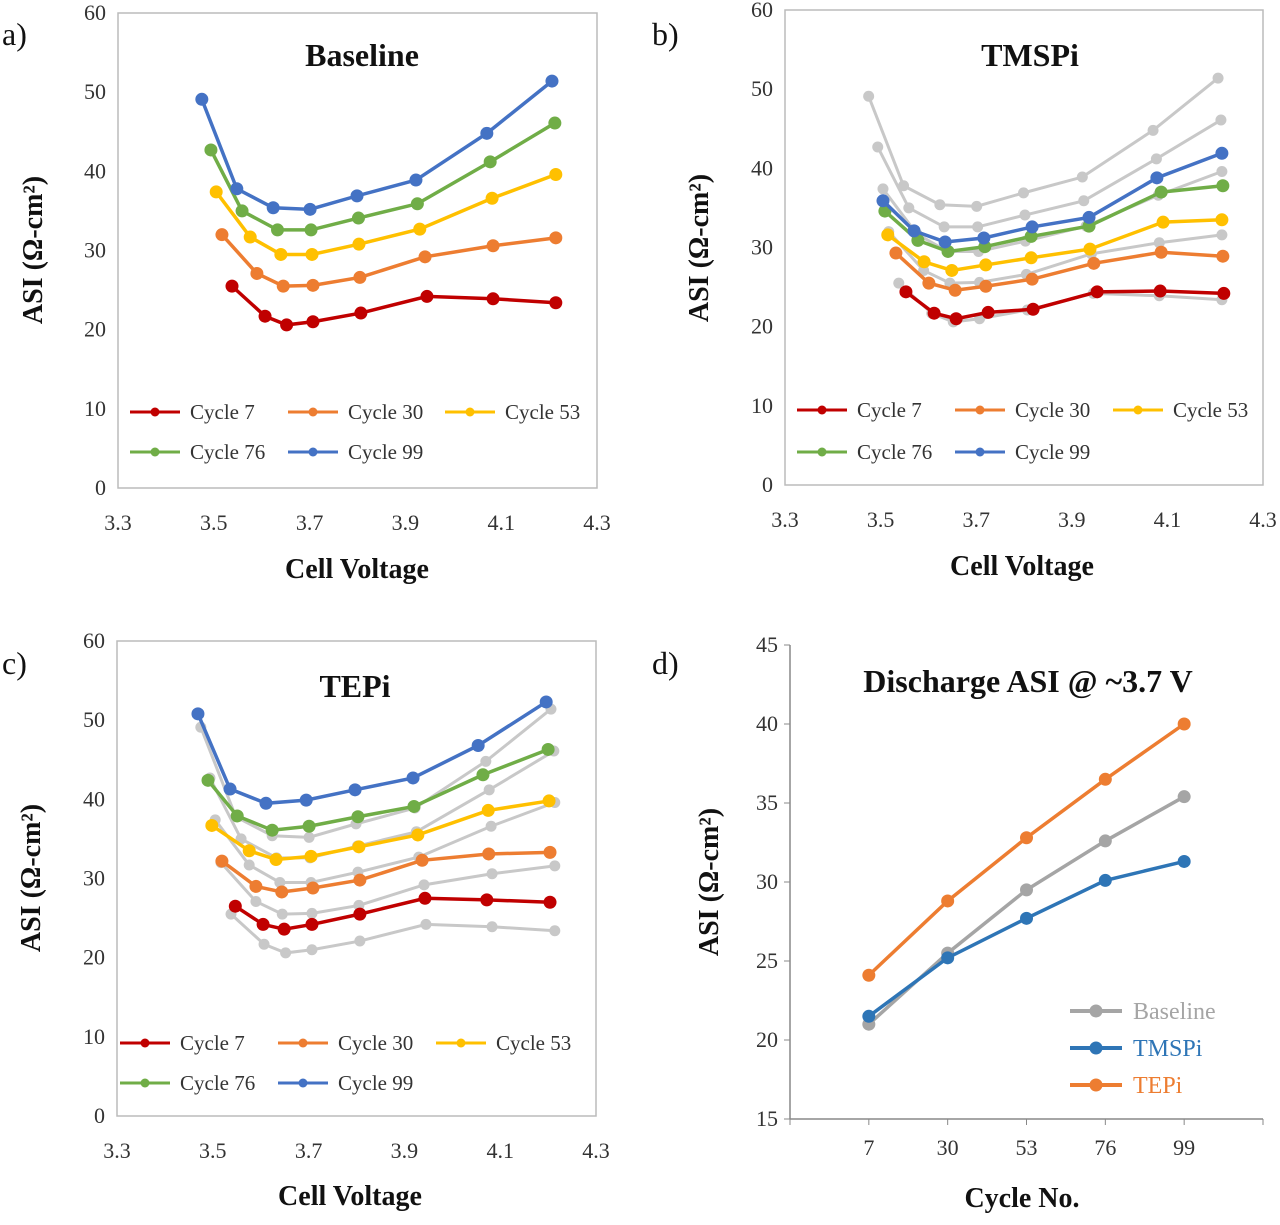 This screenshot has width=1280, height=1225. Describe the element at coordinates (117, 1150) in the screenshot. I see `x-tick-label: 3.3` at that location.